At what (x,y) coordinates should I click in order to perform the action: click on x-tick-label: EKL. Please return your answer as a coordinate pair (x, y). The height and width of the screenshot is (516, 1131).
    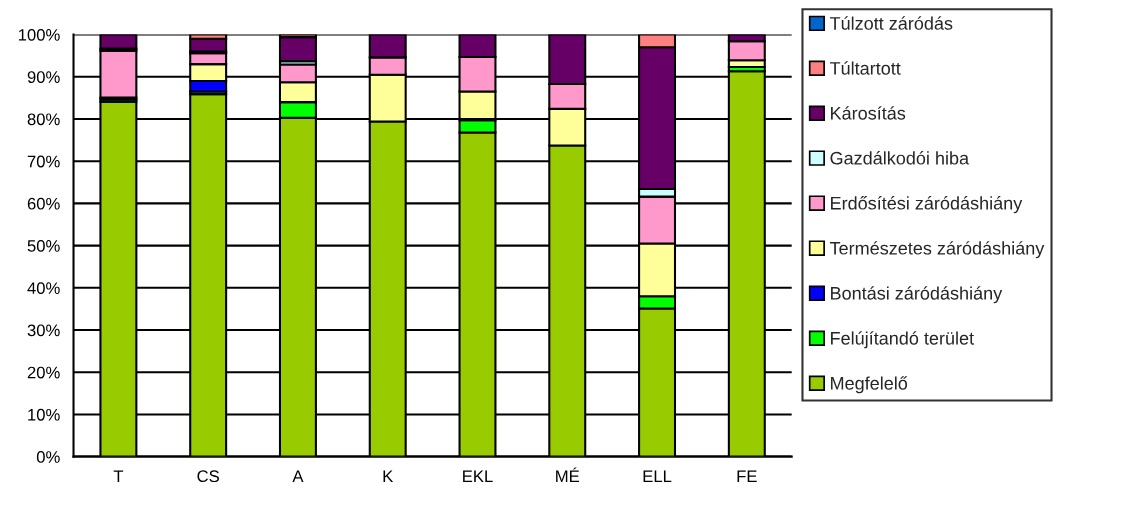
    Looking at the image, I should click on (478, 476).